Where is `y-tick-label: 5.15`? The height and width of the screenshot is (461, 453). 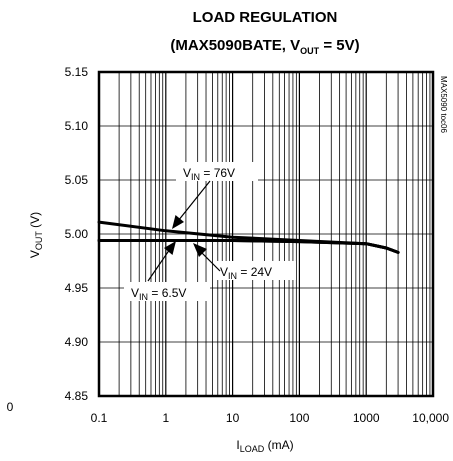 y-tick-label: 5.15 is located at coordinates (77, 72).